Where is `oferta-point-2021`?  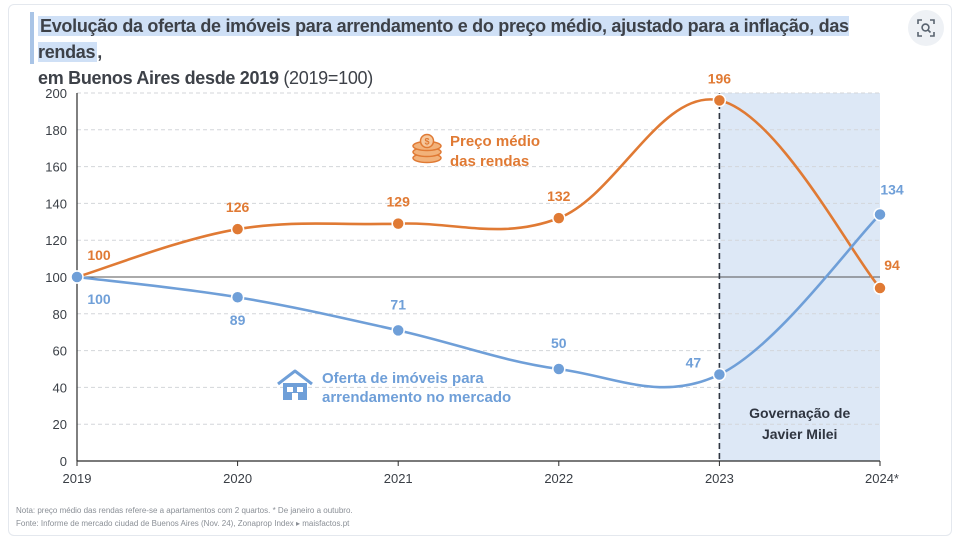
oferta-point-2021 is located at coordinates (398, 330).